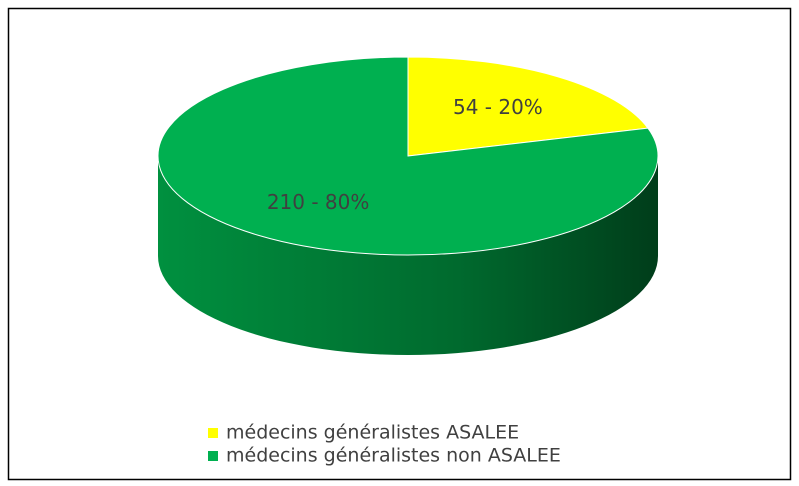  I want to click on legend-label: médecins généralistes ASALEE, so click(372, 433).